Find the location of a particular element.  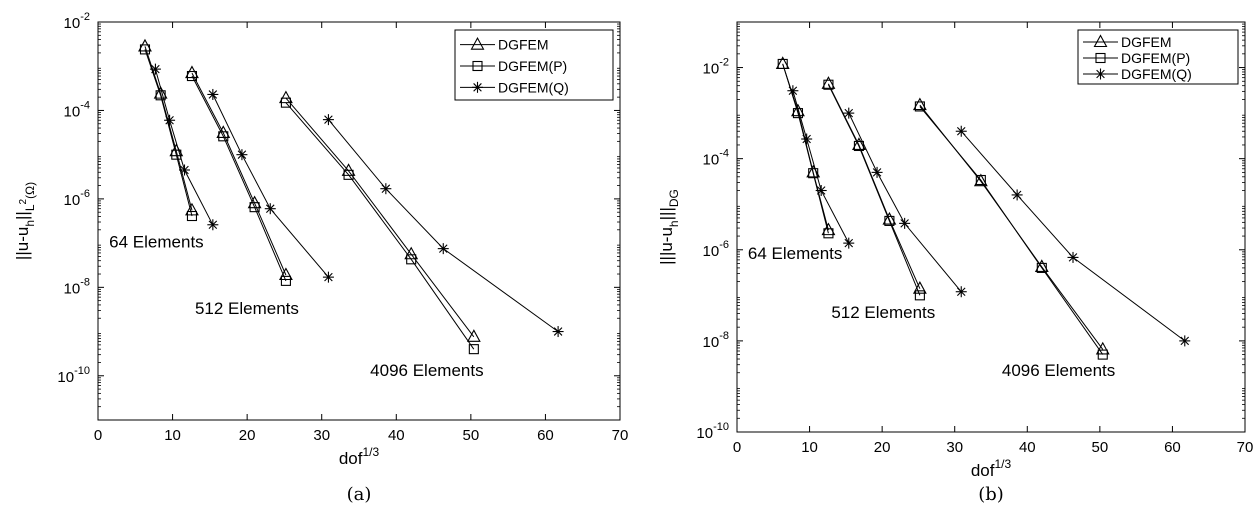

annotation-label: 512 Elements is located at coordinates (883, 312).